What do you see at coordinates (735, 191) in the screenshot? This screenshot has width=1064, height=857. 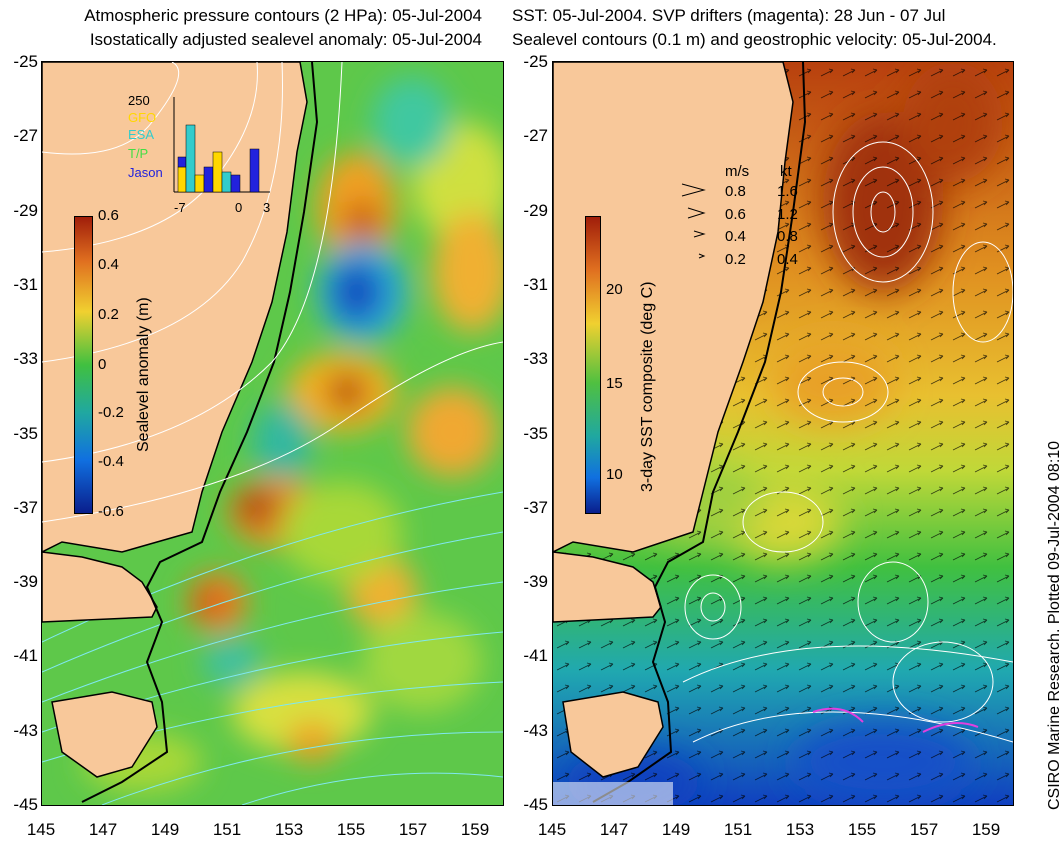 I see `velocity-row-0-ms: 0.8` at bounding box center [735, 191].